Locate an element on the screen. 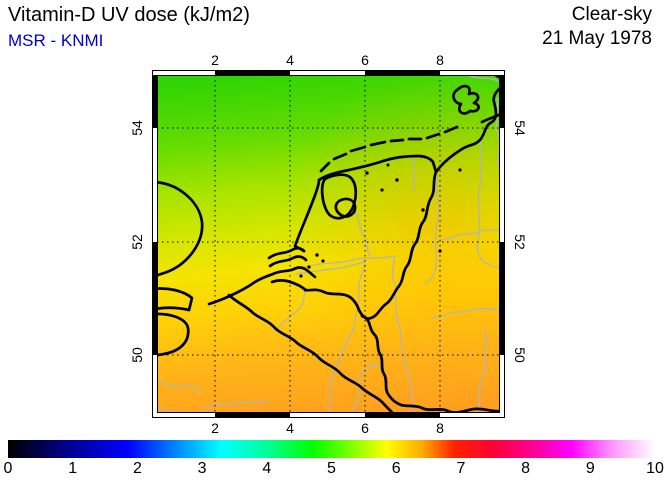  lat-tick-left-54: 54 is located at coordinates (137, 128).